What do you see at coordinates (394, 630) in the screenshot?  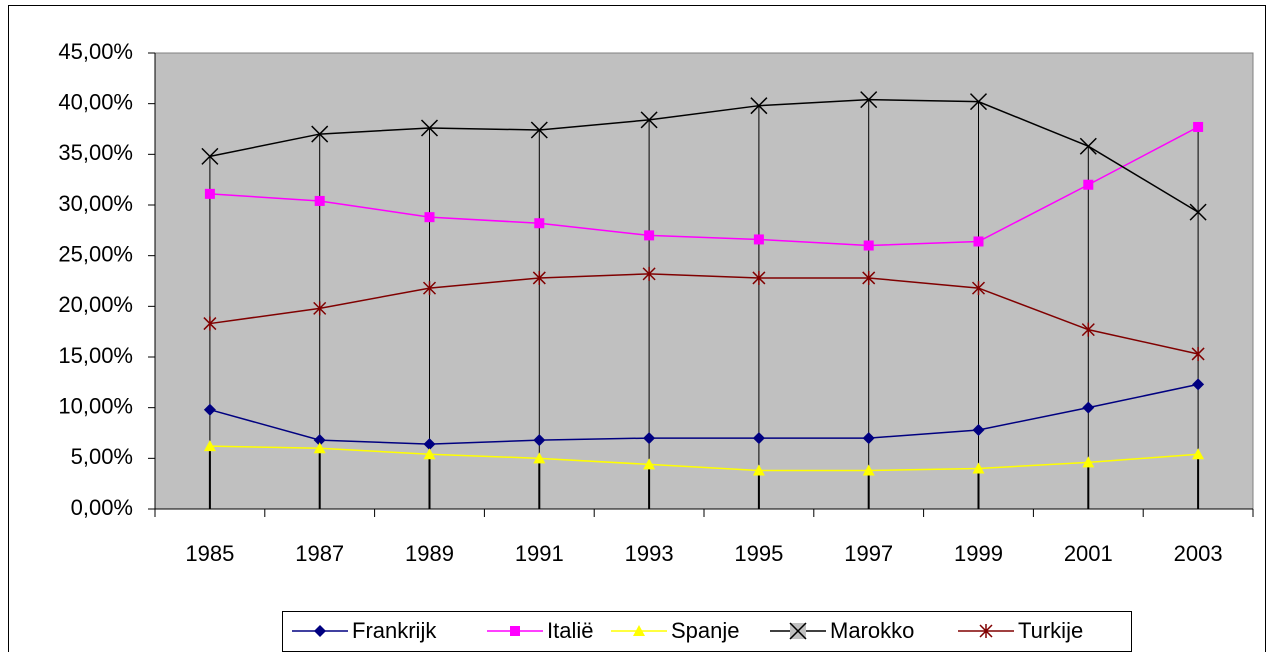 I see `legend-label: Frankrijk` at bounding box center [394, 630].